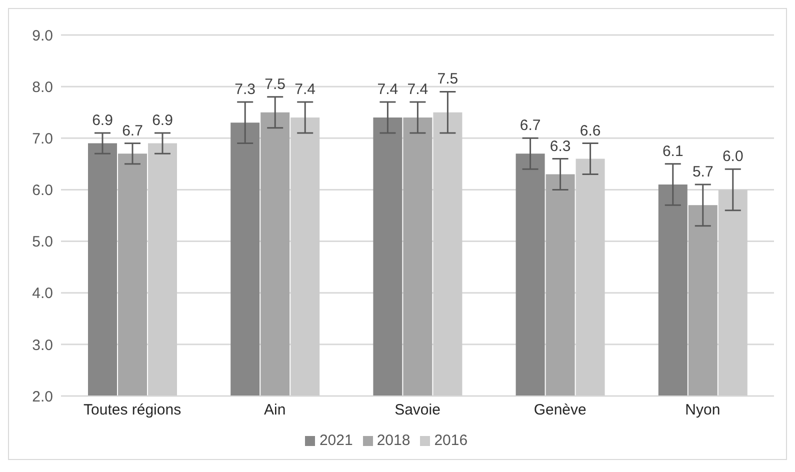 This screenshot has width=795, height=472. Describe the element at coordinates (42, 397) in the screenshot. I see `y-tick-label: 2.0` at that location.